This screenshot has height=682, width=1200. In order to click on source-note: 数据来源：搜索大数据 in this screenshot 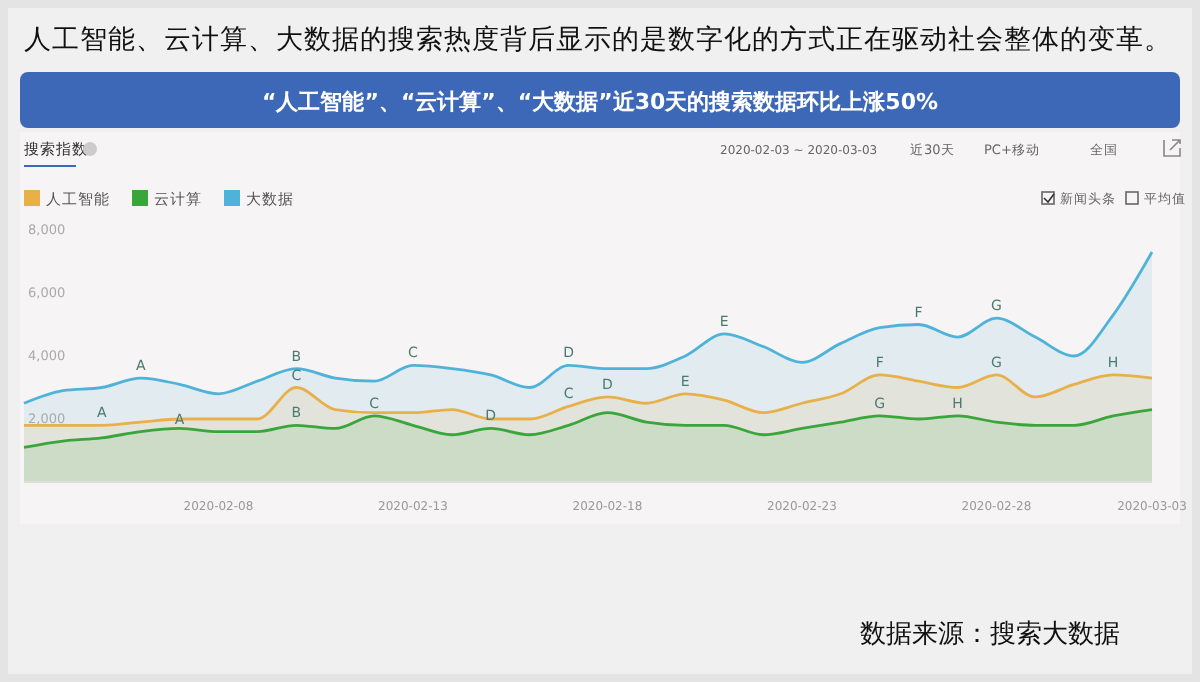, I will do `click(990, 635)`.